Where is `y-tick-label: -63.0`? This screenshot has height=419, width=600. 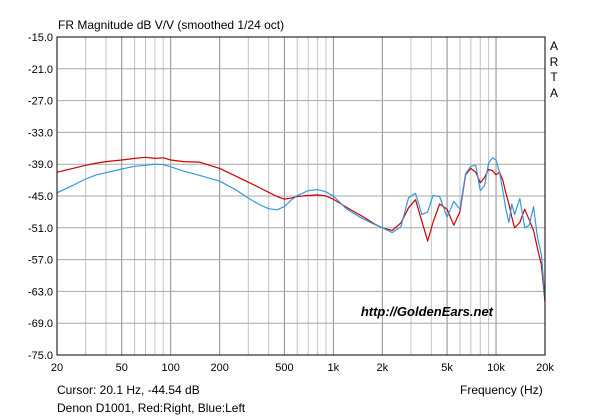 y-tick-label: -63.0 is located at coordinates (40, 292).